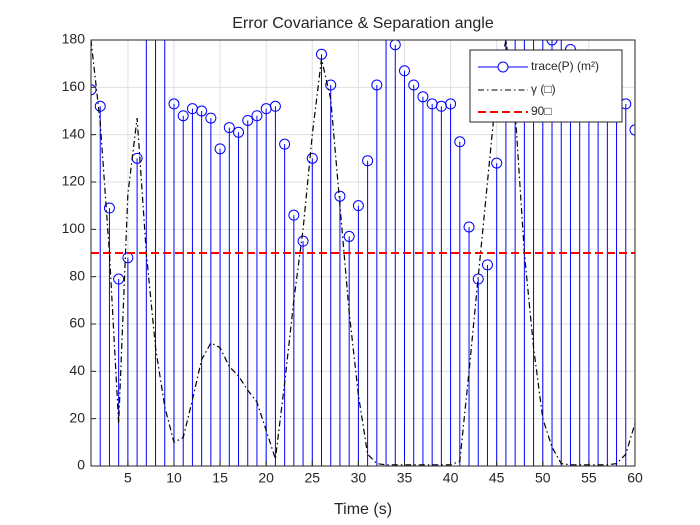 Image resolution: width=700 pixels, height=525 pixels. What do you see at coordinates (503, 67) in the screenshot?
I see `legend-swatch` at bounding box center [503, 67].